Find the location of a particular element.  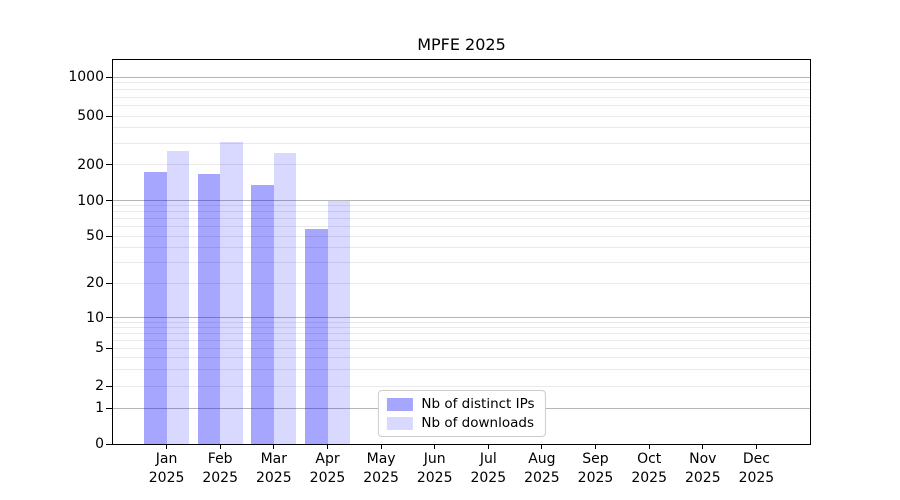

x-tick-mark-dec is located at coordinates (756, 446).